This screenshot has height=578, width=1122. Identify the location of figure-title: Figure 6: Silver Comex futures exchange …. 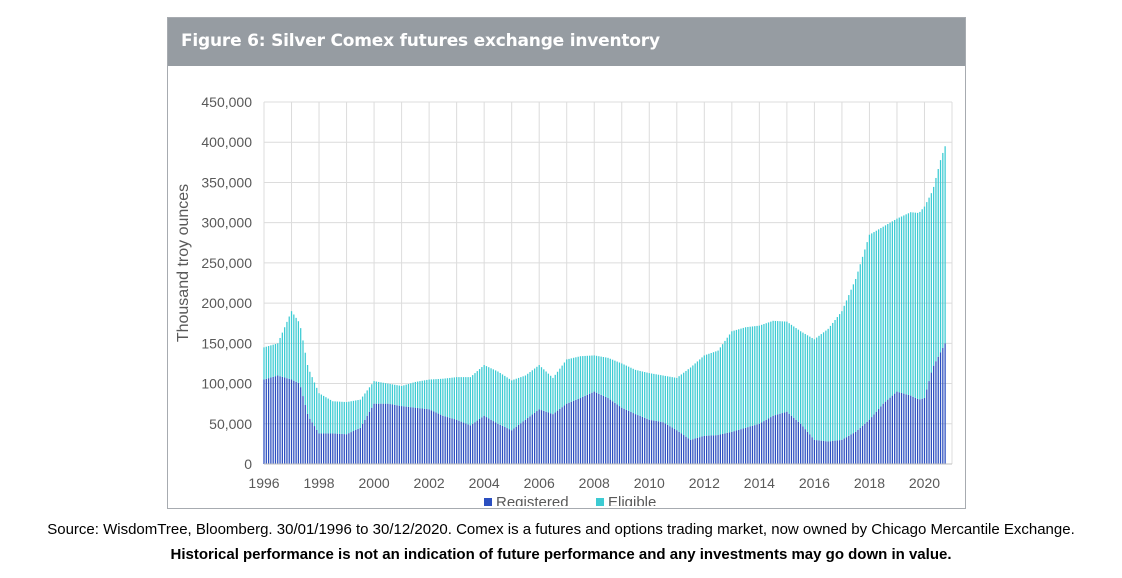
(420, 41).